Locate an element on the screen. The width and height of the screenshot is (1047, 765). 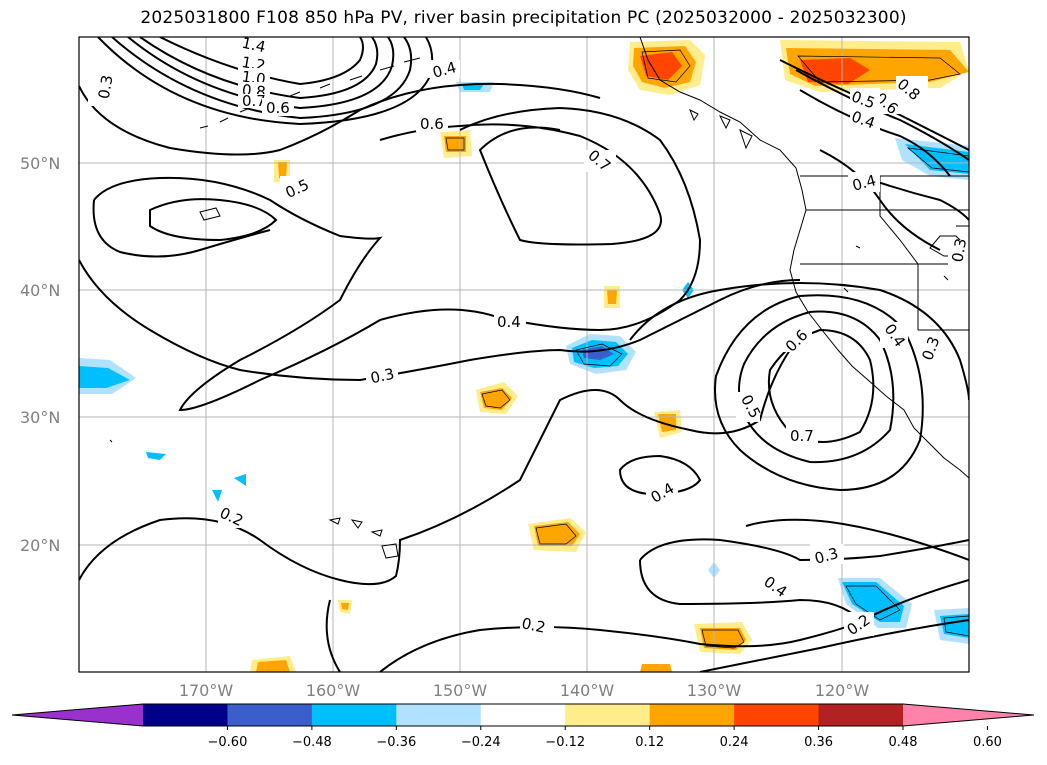
lat-label: 20°N is located at coordinates (40, 545).